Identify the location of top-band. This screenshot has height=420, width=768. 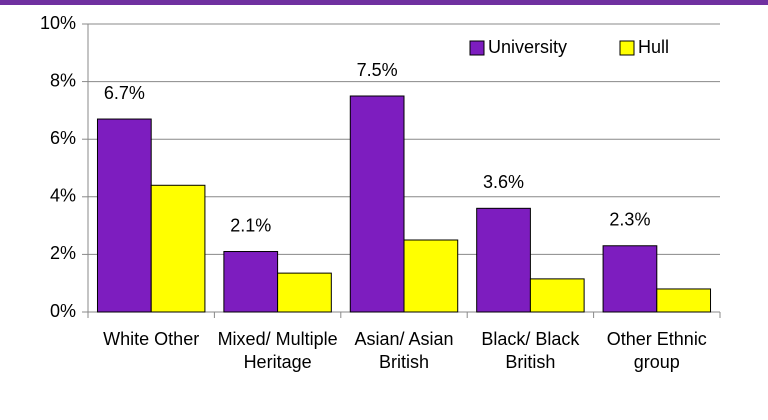
(384, 2).